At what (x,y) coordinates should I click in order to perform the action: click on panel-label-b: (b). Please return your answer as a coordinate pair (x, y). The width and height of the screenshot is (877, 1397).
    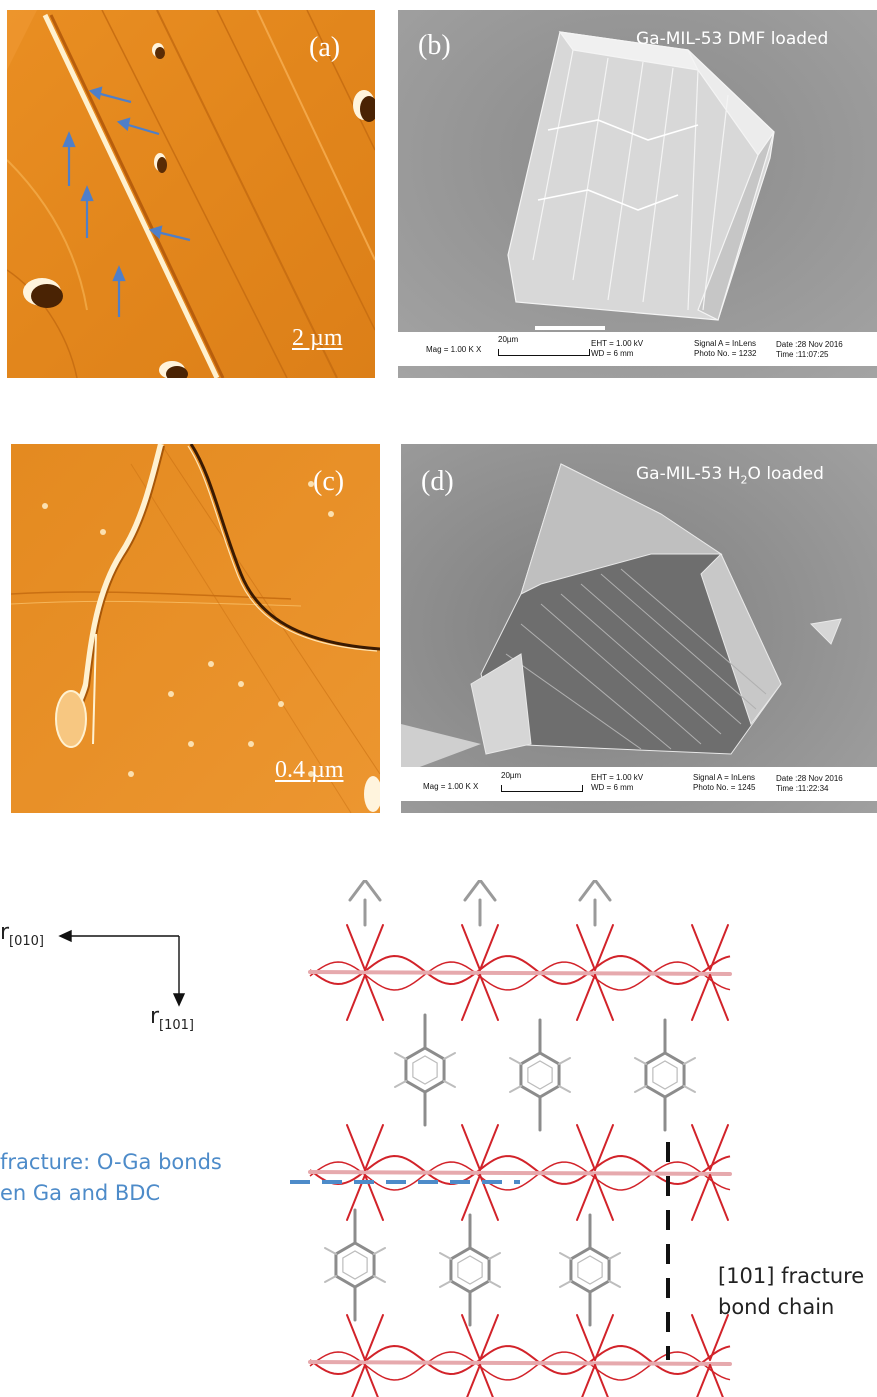
    Looking at the image, I should click on (434, 45).